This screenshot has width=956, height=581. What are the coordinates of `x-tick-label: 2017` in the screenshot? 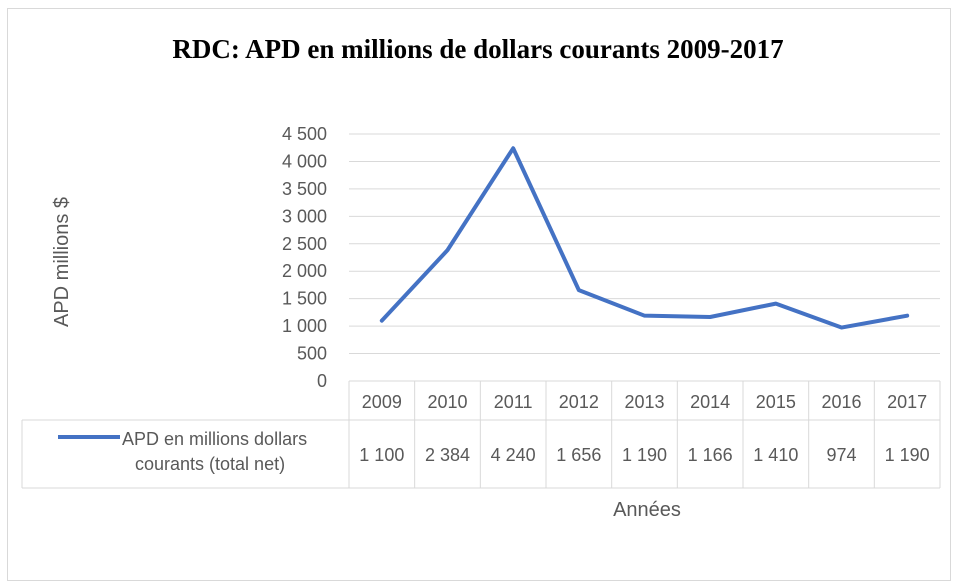 It's located at (907, 402).